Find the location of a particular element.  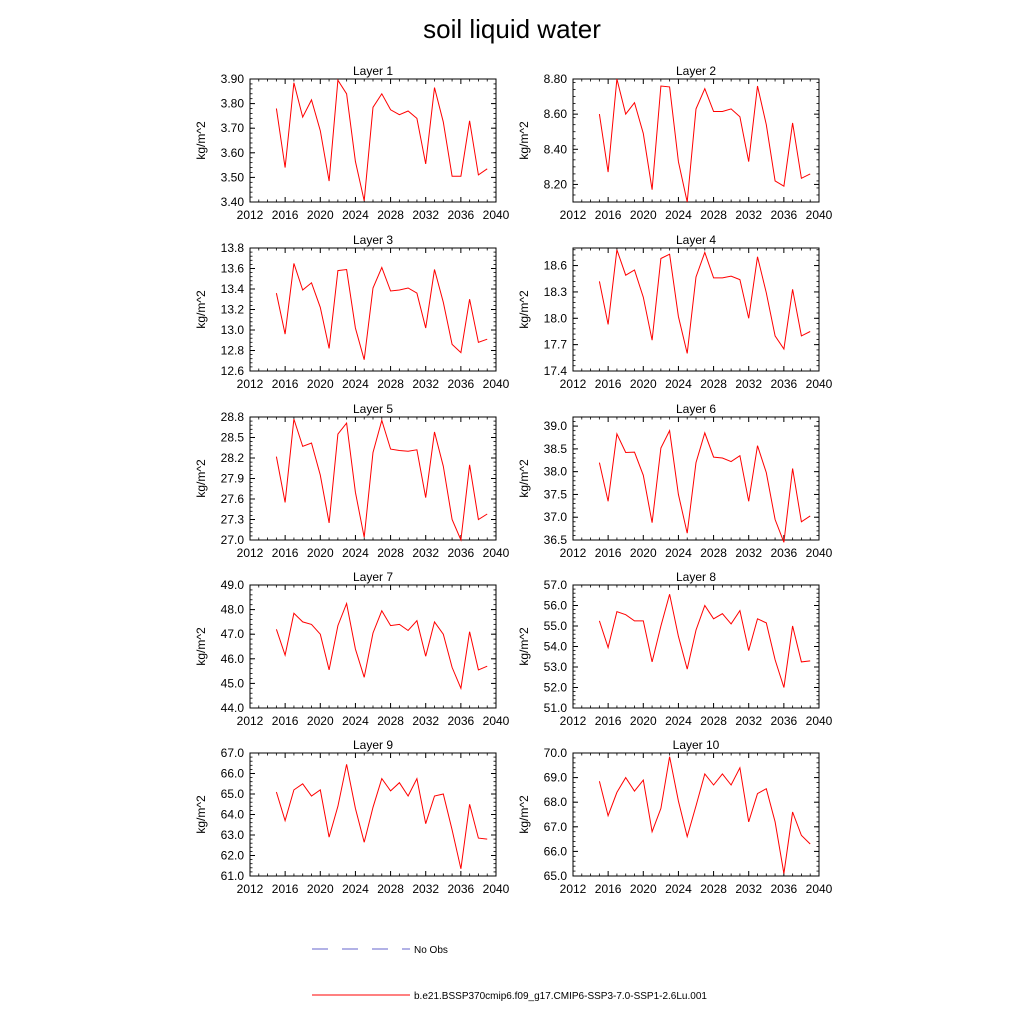

y-tick-label-layer-5: 28.2 is located at coordinates (233, 458).